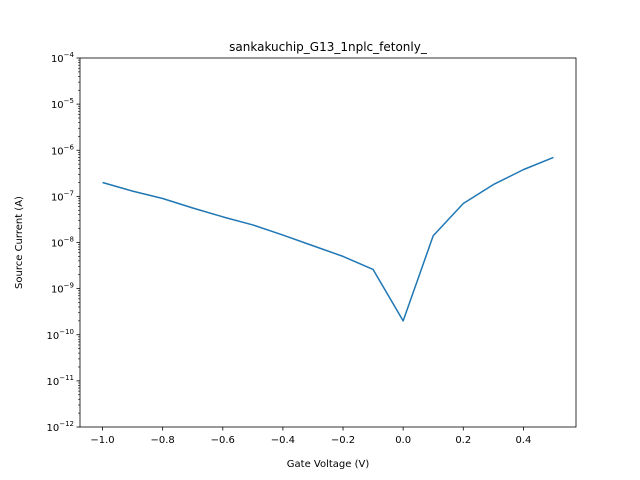 This screenshot has height=480, width=640. What do you see at coordinates (102, 440) in the screenshot?
I see `x-tick-label: −1.0` at bounding box center [102, 440].